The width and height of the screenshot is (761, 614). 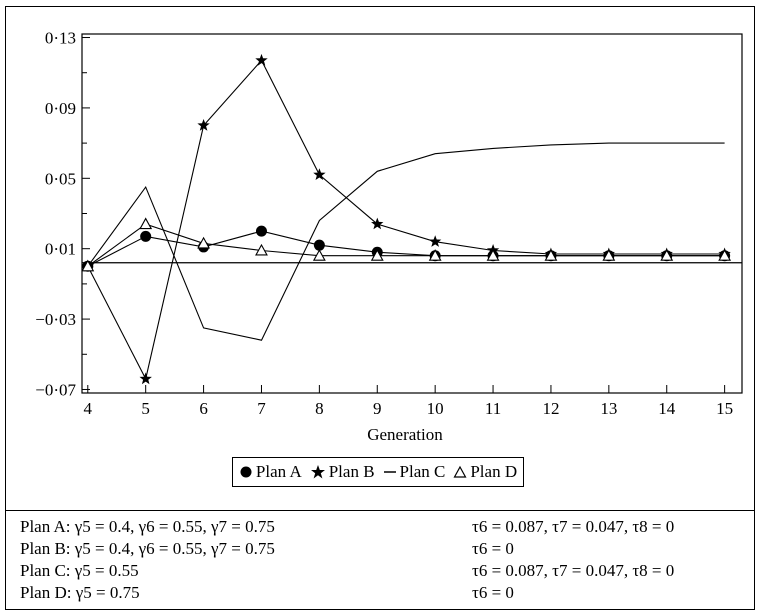 I want to click on y-tick-label: −0·03, so click(x=55, y=319).